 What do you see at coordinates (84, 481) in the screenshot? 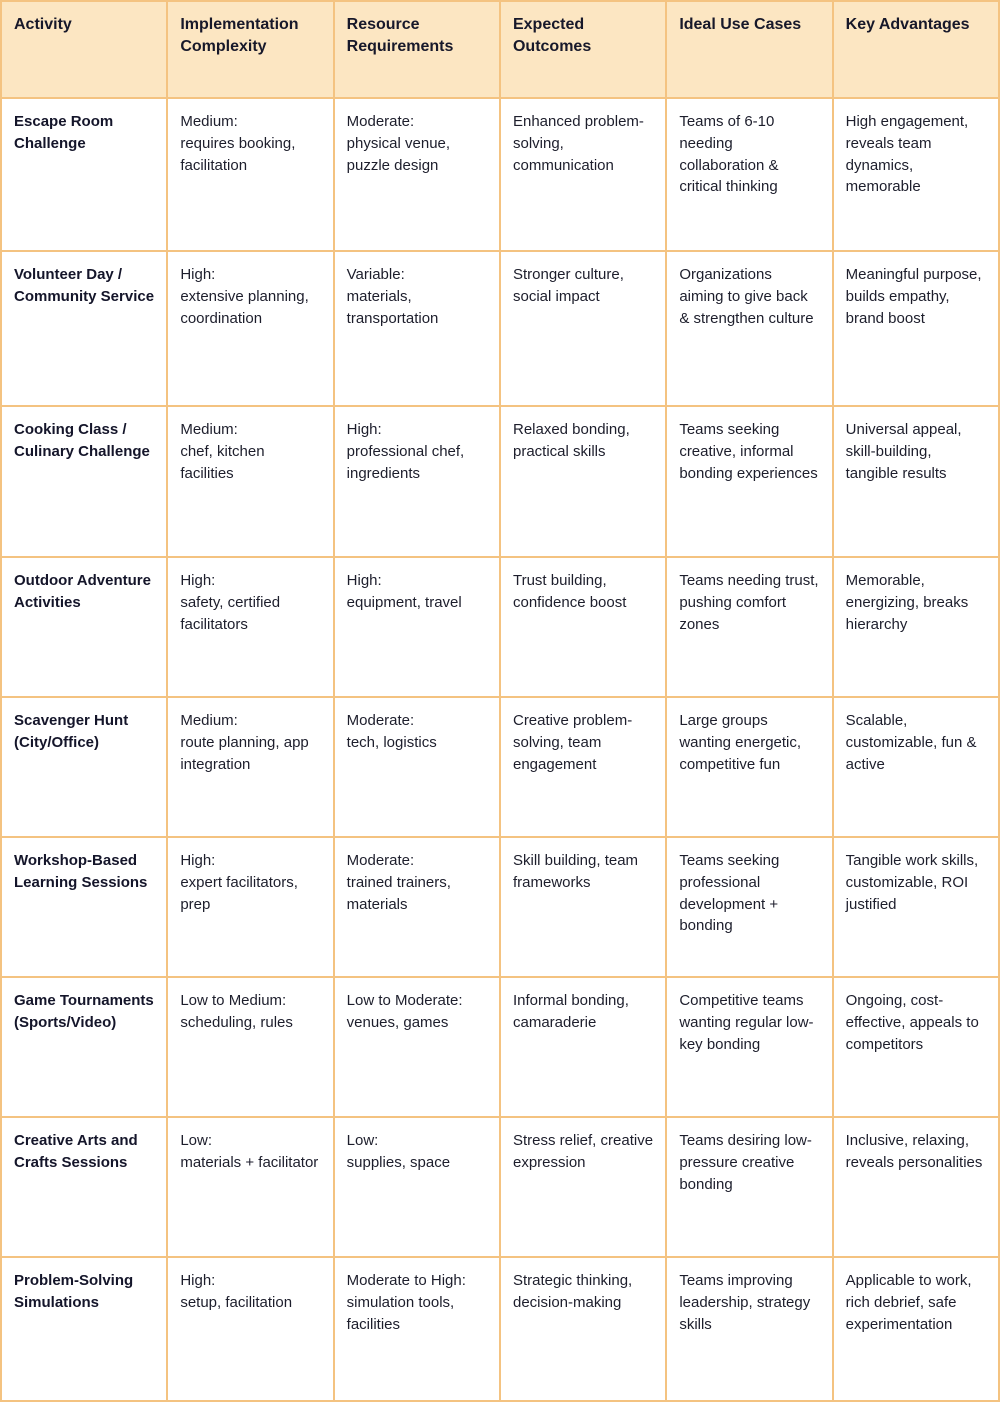
I see `cell-activity: Cooking Class / Culinary Challenge` at bounding box center [84, 481].